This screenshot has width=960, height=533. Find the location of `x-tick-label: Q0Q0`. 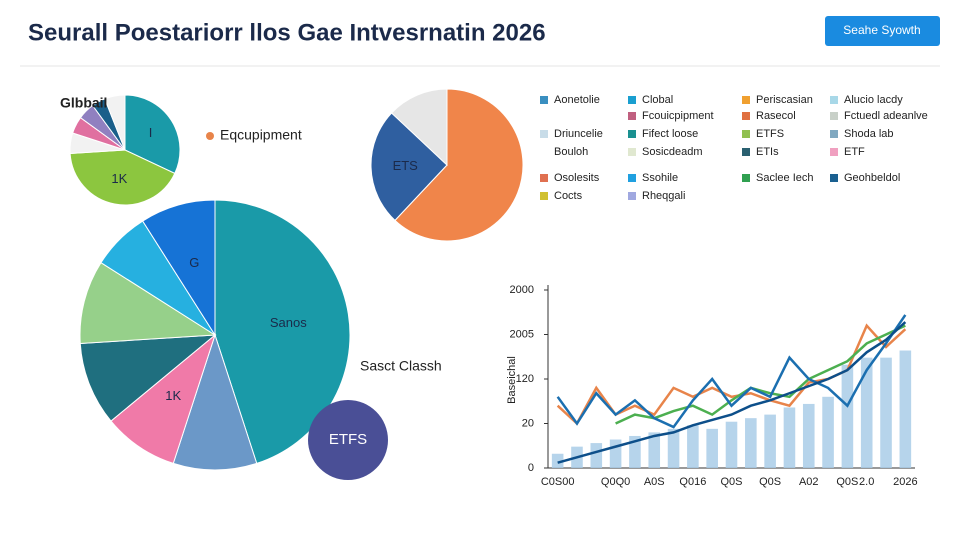

x-tick-label: Q0Q0 is located at coordinates (615, 482).